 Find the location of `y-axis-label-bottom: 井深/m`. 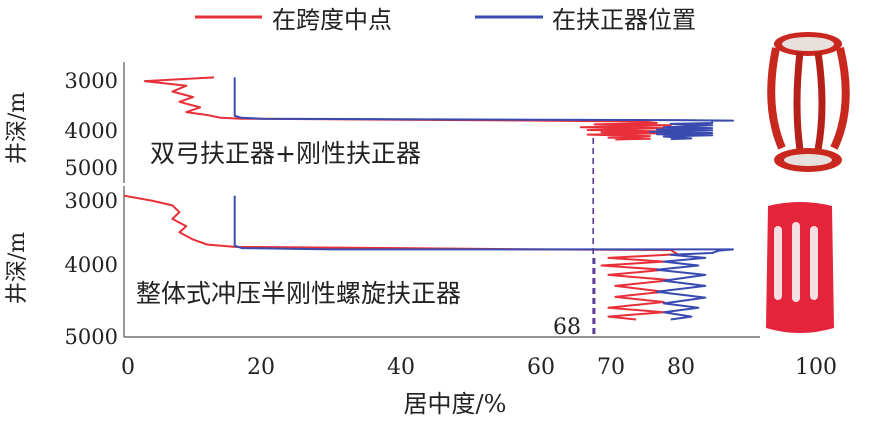

y-axis-label-bottom: 井深/m is located at coordinates (17, 268).